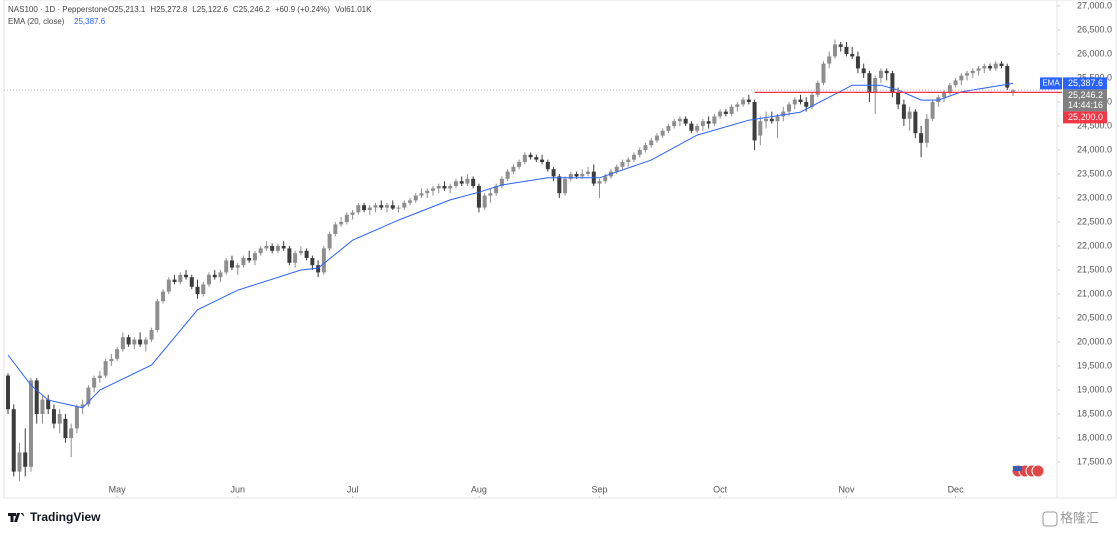 This screenshot has width=1117, height=538. I want to click on us-flag-icon, so click(1028, 471).